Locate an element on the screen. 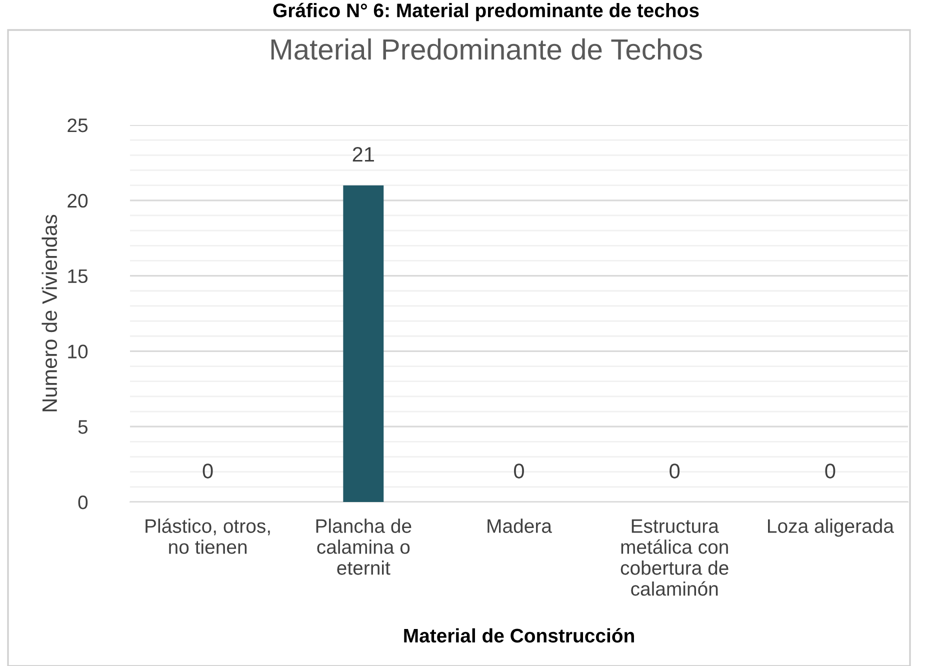  y-tick-label: 10 is located at coordinates (78, 351).